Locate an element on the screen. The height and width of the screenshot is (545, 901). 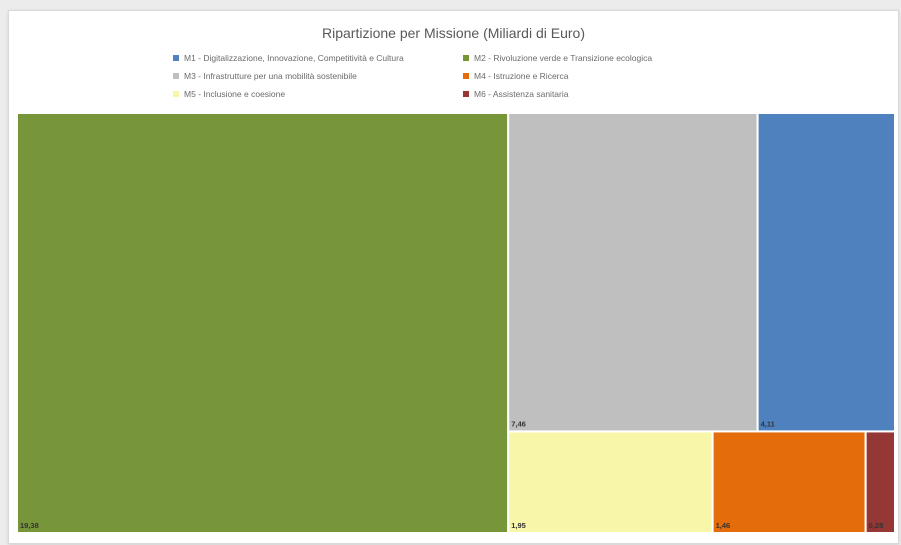
legend-item: M4 - Istruzione e Ricerca is located at coordinates (515, 76).